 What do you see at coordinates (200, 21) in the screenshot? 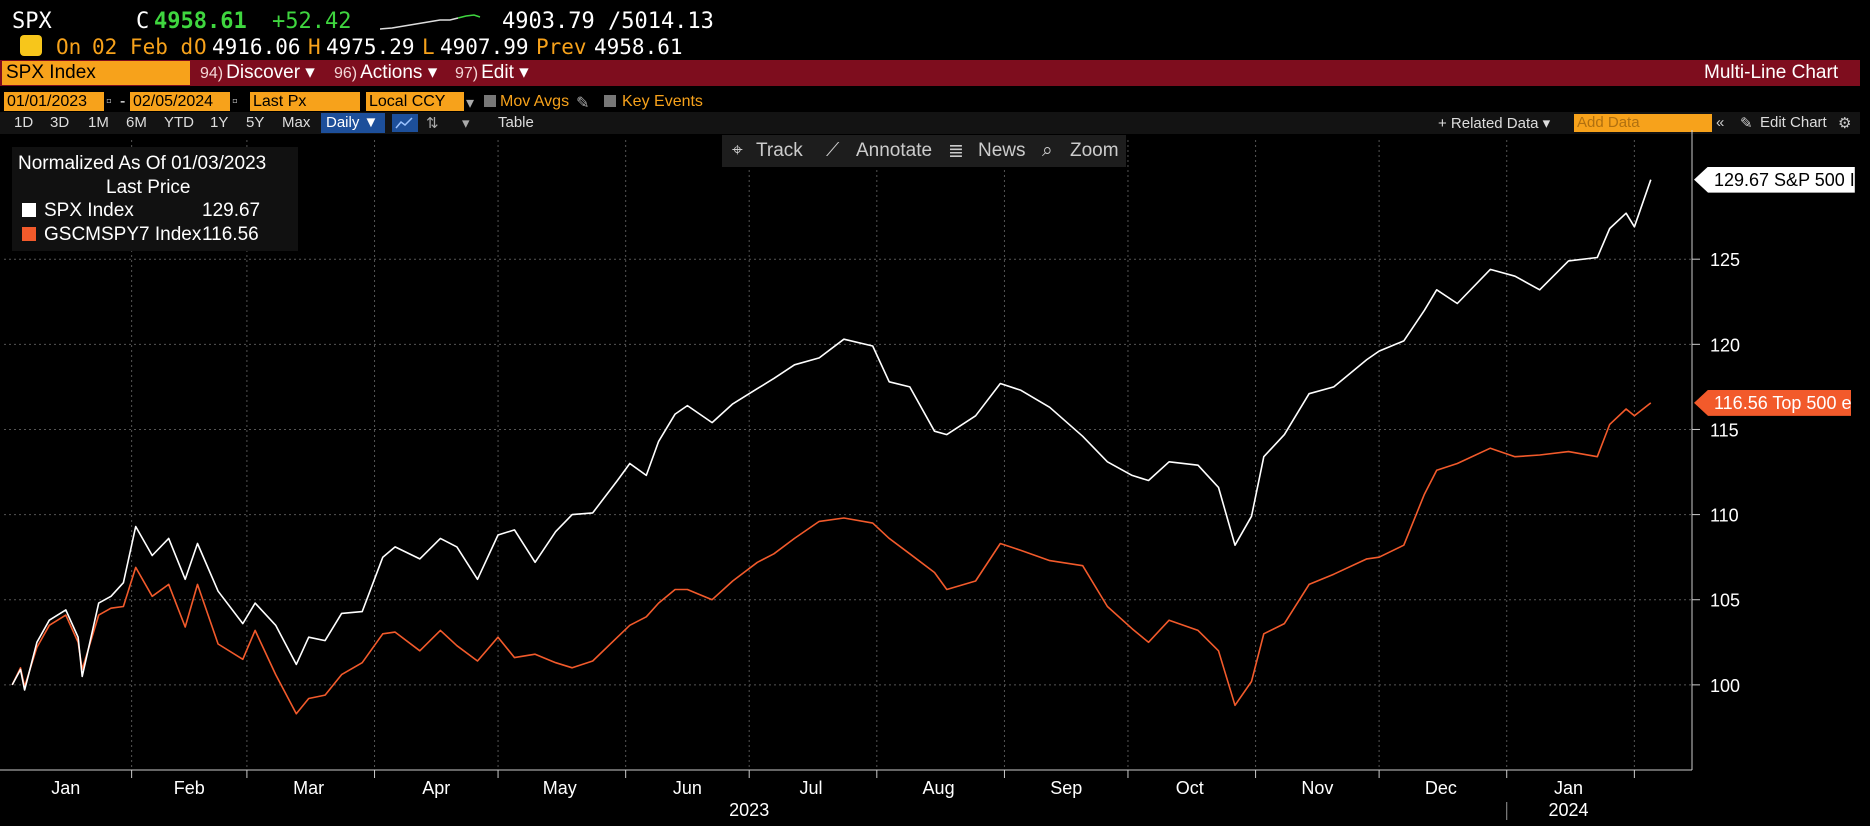
I see `last-price: 4958.61` at bounding box center [200, 21].